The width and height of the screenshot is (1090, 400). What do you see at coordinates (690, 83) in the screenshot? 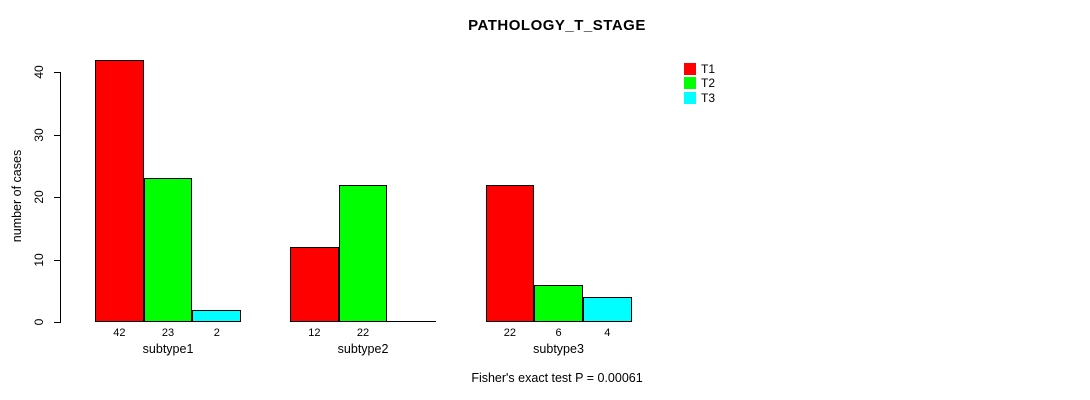
I see `legend-swatch-t2` at bounding box center [690, 83].